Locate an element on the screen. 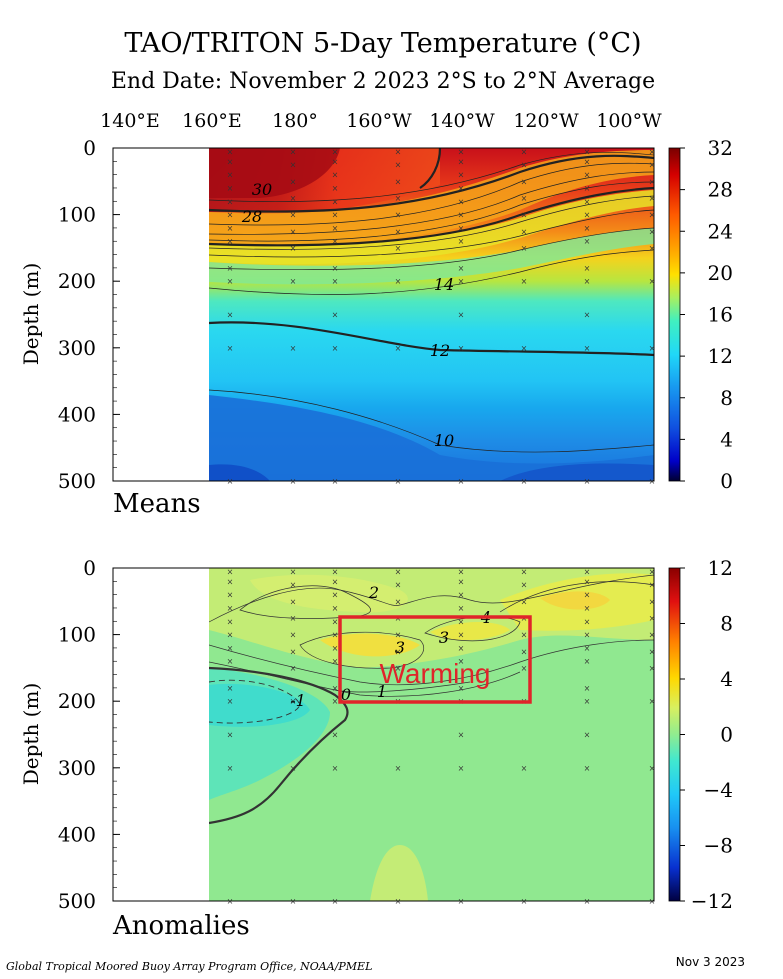 The image size is (783, 979). contour-label: 30 is located at coordinates (262, 189).